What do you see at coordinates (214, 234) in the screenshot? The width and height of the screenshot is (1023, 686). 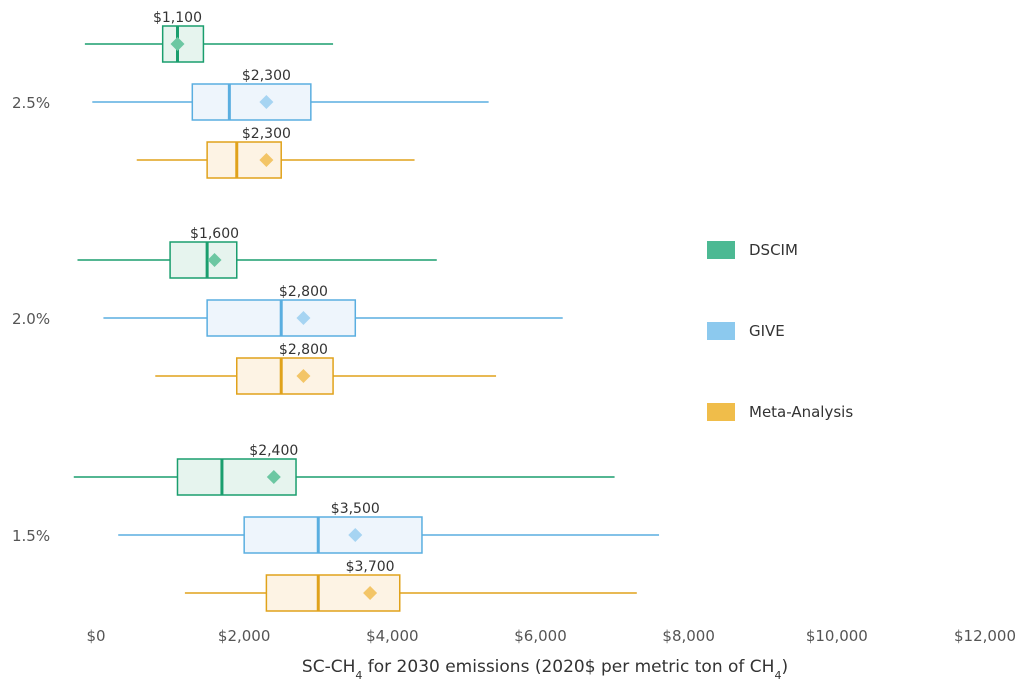 I see `mean-label: $1,600` at bounding box center [214, 234].